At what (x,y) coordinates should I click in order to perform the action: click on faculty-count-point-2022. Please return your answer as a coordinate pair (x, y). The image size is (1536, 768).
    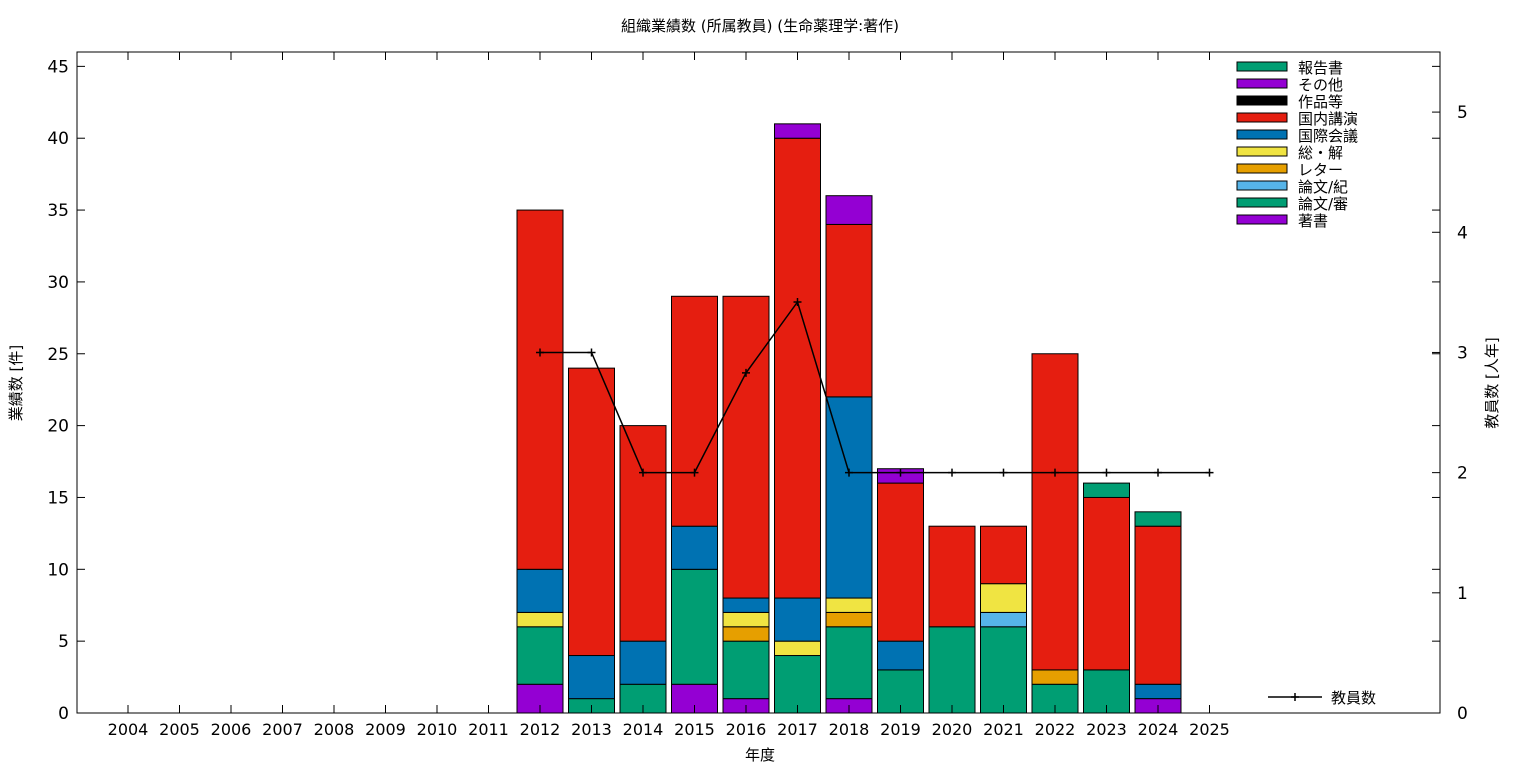
    Looking at the image, I should click on (1055, 472).